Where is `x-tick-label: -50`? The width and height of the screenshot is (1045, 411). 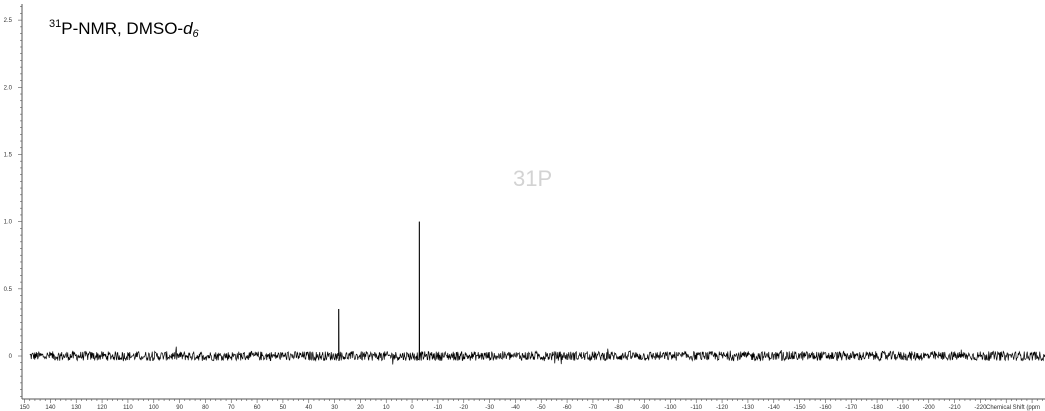 x-tick-label: -50 is located at coordinates (541, 408).